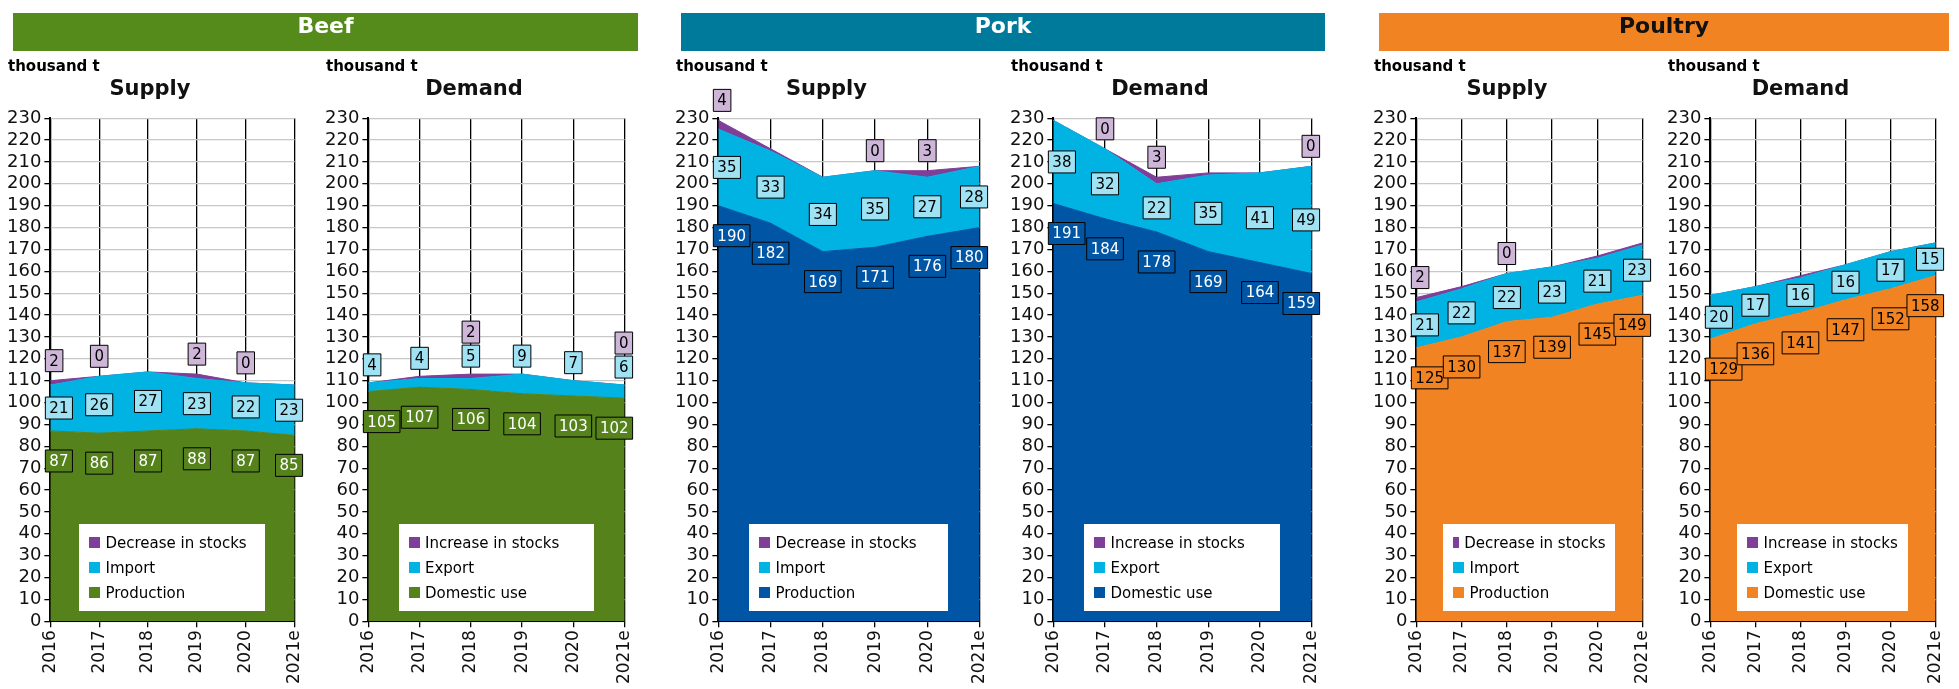  What do you see at coordinates (1930, 259) in the screenshot?
I see `data-label: 15` at bounding box center [1930, 259].